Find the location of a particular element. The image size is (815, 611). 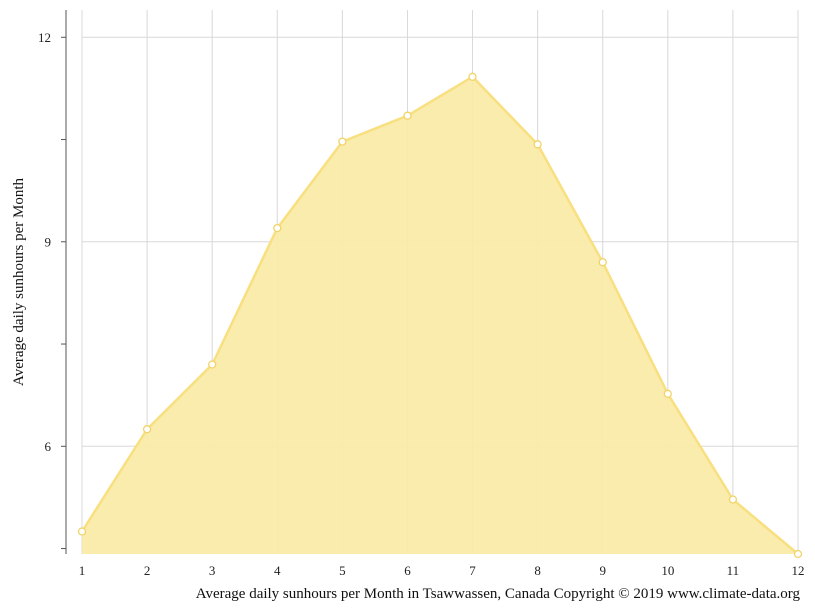

x-tick-label-3: 3 is located at coordinates (212, 570).